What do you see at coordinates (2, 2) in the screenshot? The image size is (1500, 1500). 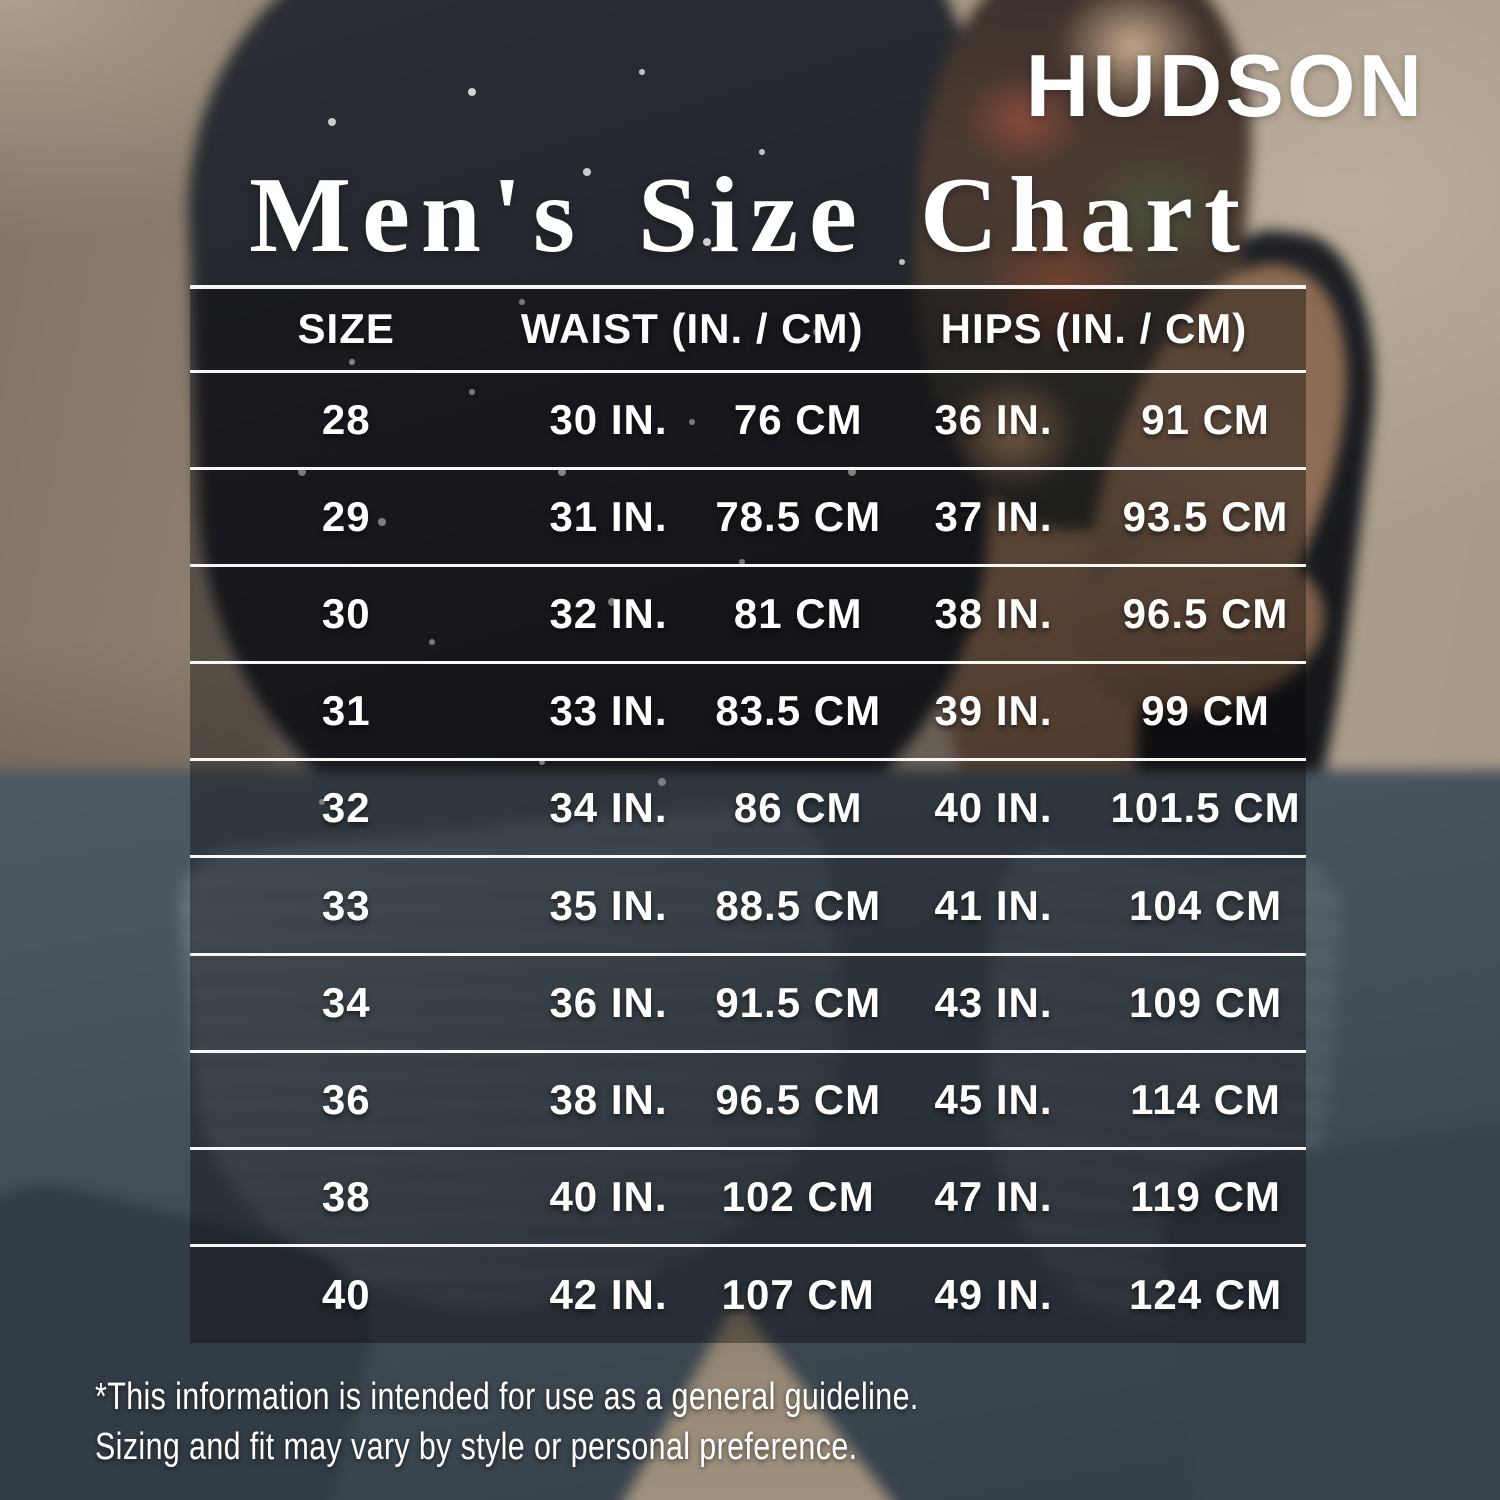 I see `paint-speckles` at bounding box center [2, 2].